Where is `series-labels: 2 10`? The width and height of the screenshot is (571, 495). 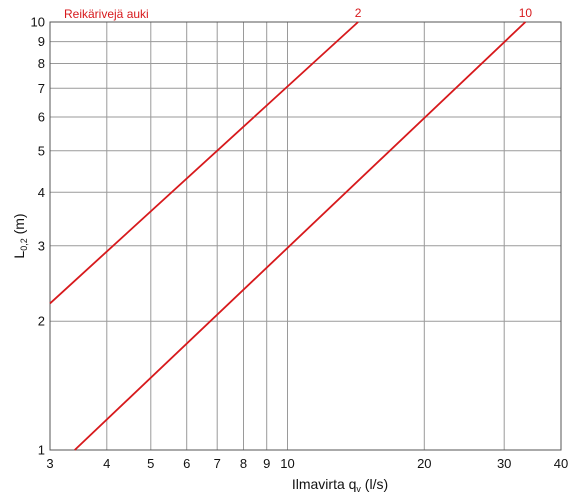
series-labels: 2 10 is located at coordinates (444, 13).